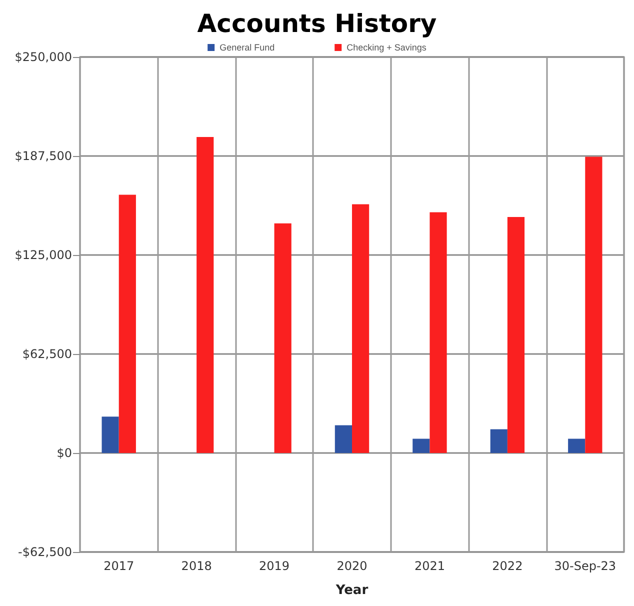  What do you see at coordinates (386, 47) in the screenshot?
I see `legend-label: Checking + Savings` at bounding box center [386, 47].